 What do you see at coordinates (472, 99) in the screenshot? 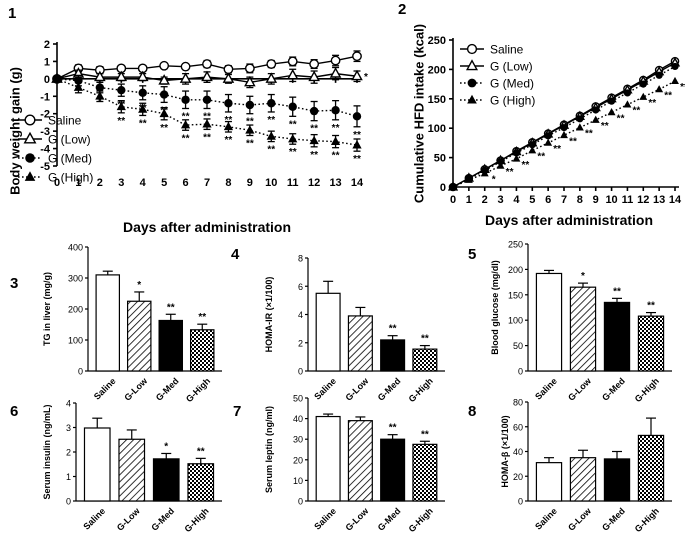
I see `panel2-legend-marker` at bounding box center [472, 99].